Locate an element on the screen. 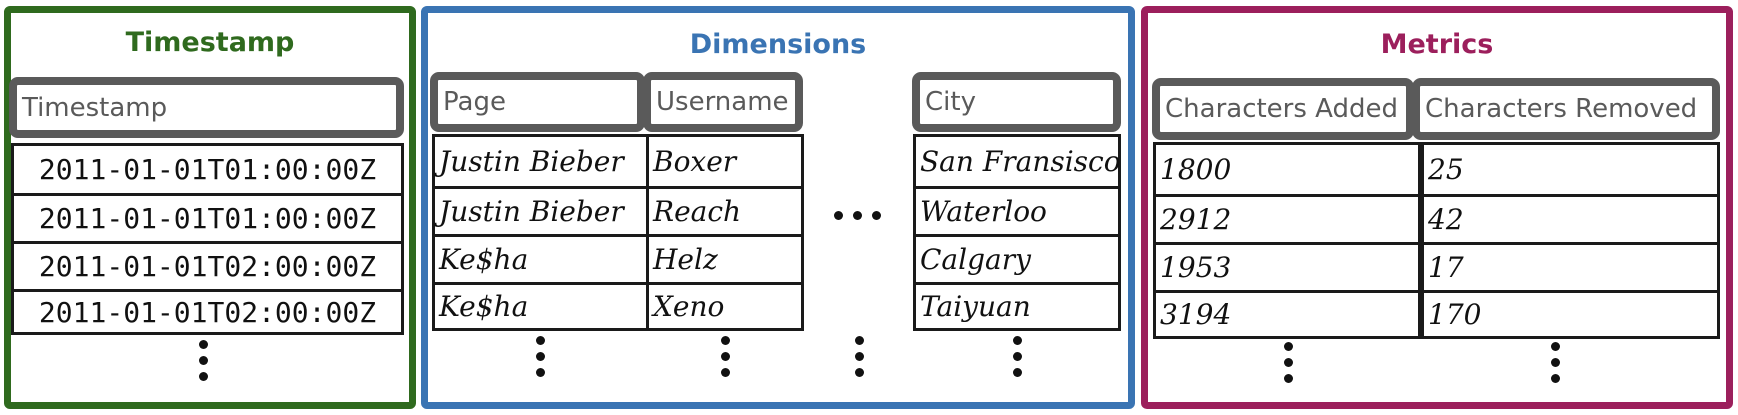 This screenshot has height=415, width=1738. characters-removed-column: 25 42 17 170 is located at coordinates (1570, 240).